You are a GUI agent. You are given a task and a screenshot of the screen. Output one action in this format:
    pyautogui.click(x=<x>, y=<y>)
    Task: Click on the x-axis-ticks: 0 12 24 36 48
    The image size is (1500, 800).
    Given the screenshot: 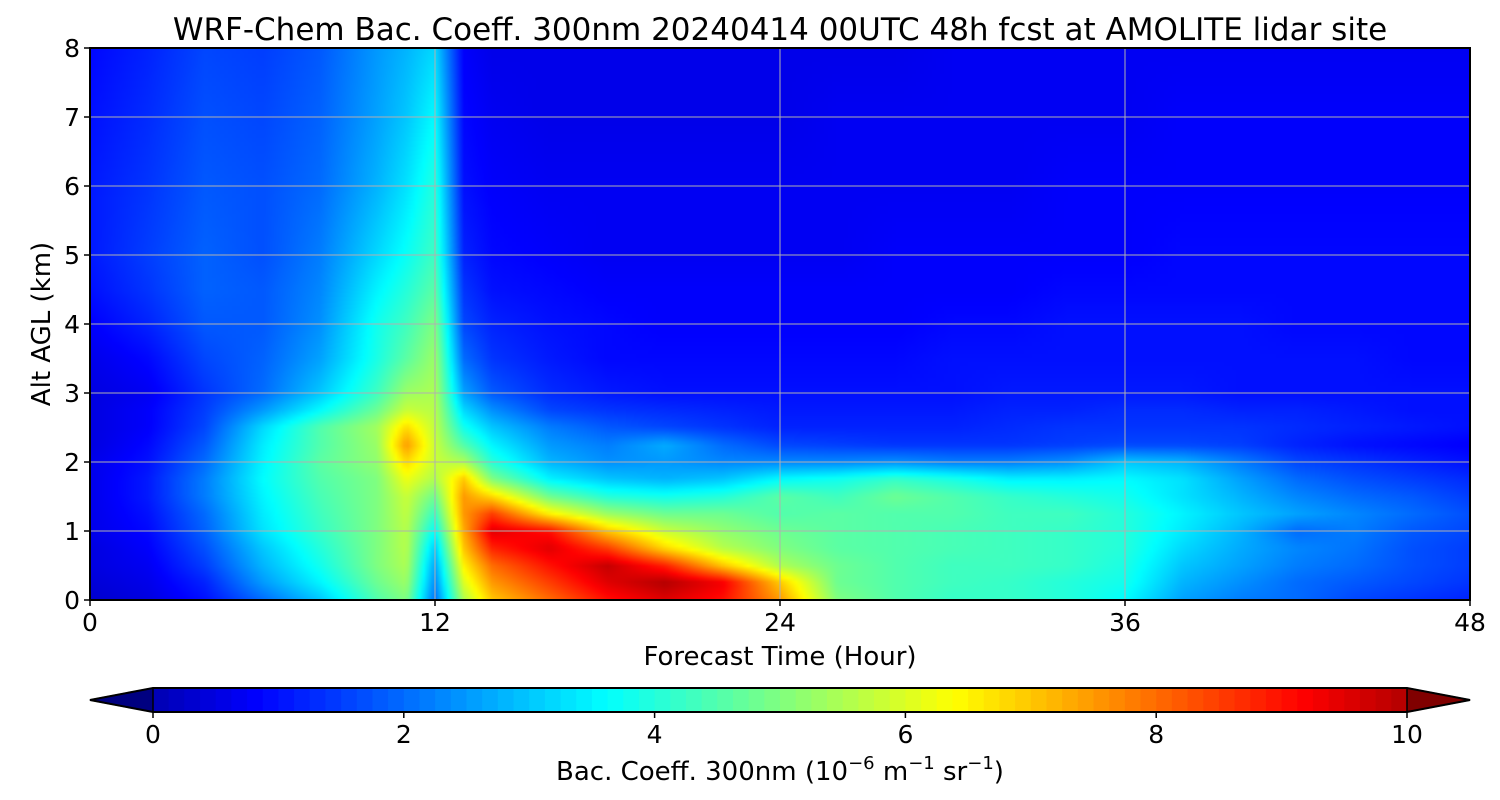 What is the action you would take?
    pyautogui.click(x=784, y=618)
    